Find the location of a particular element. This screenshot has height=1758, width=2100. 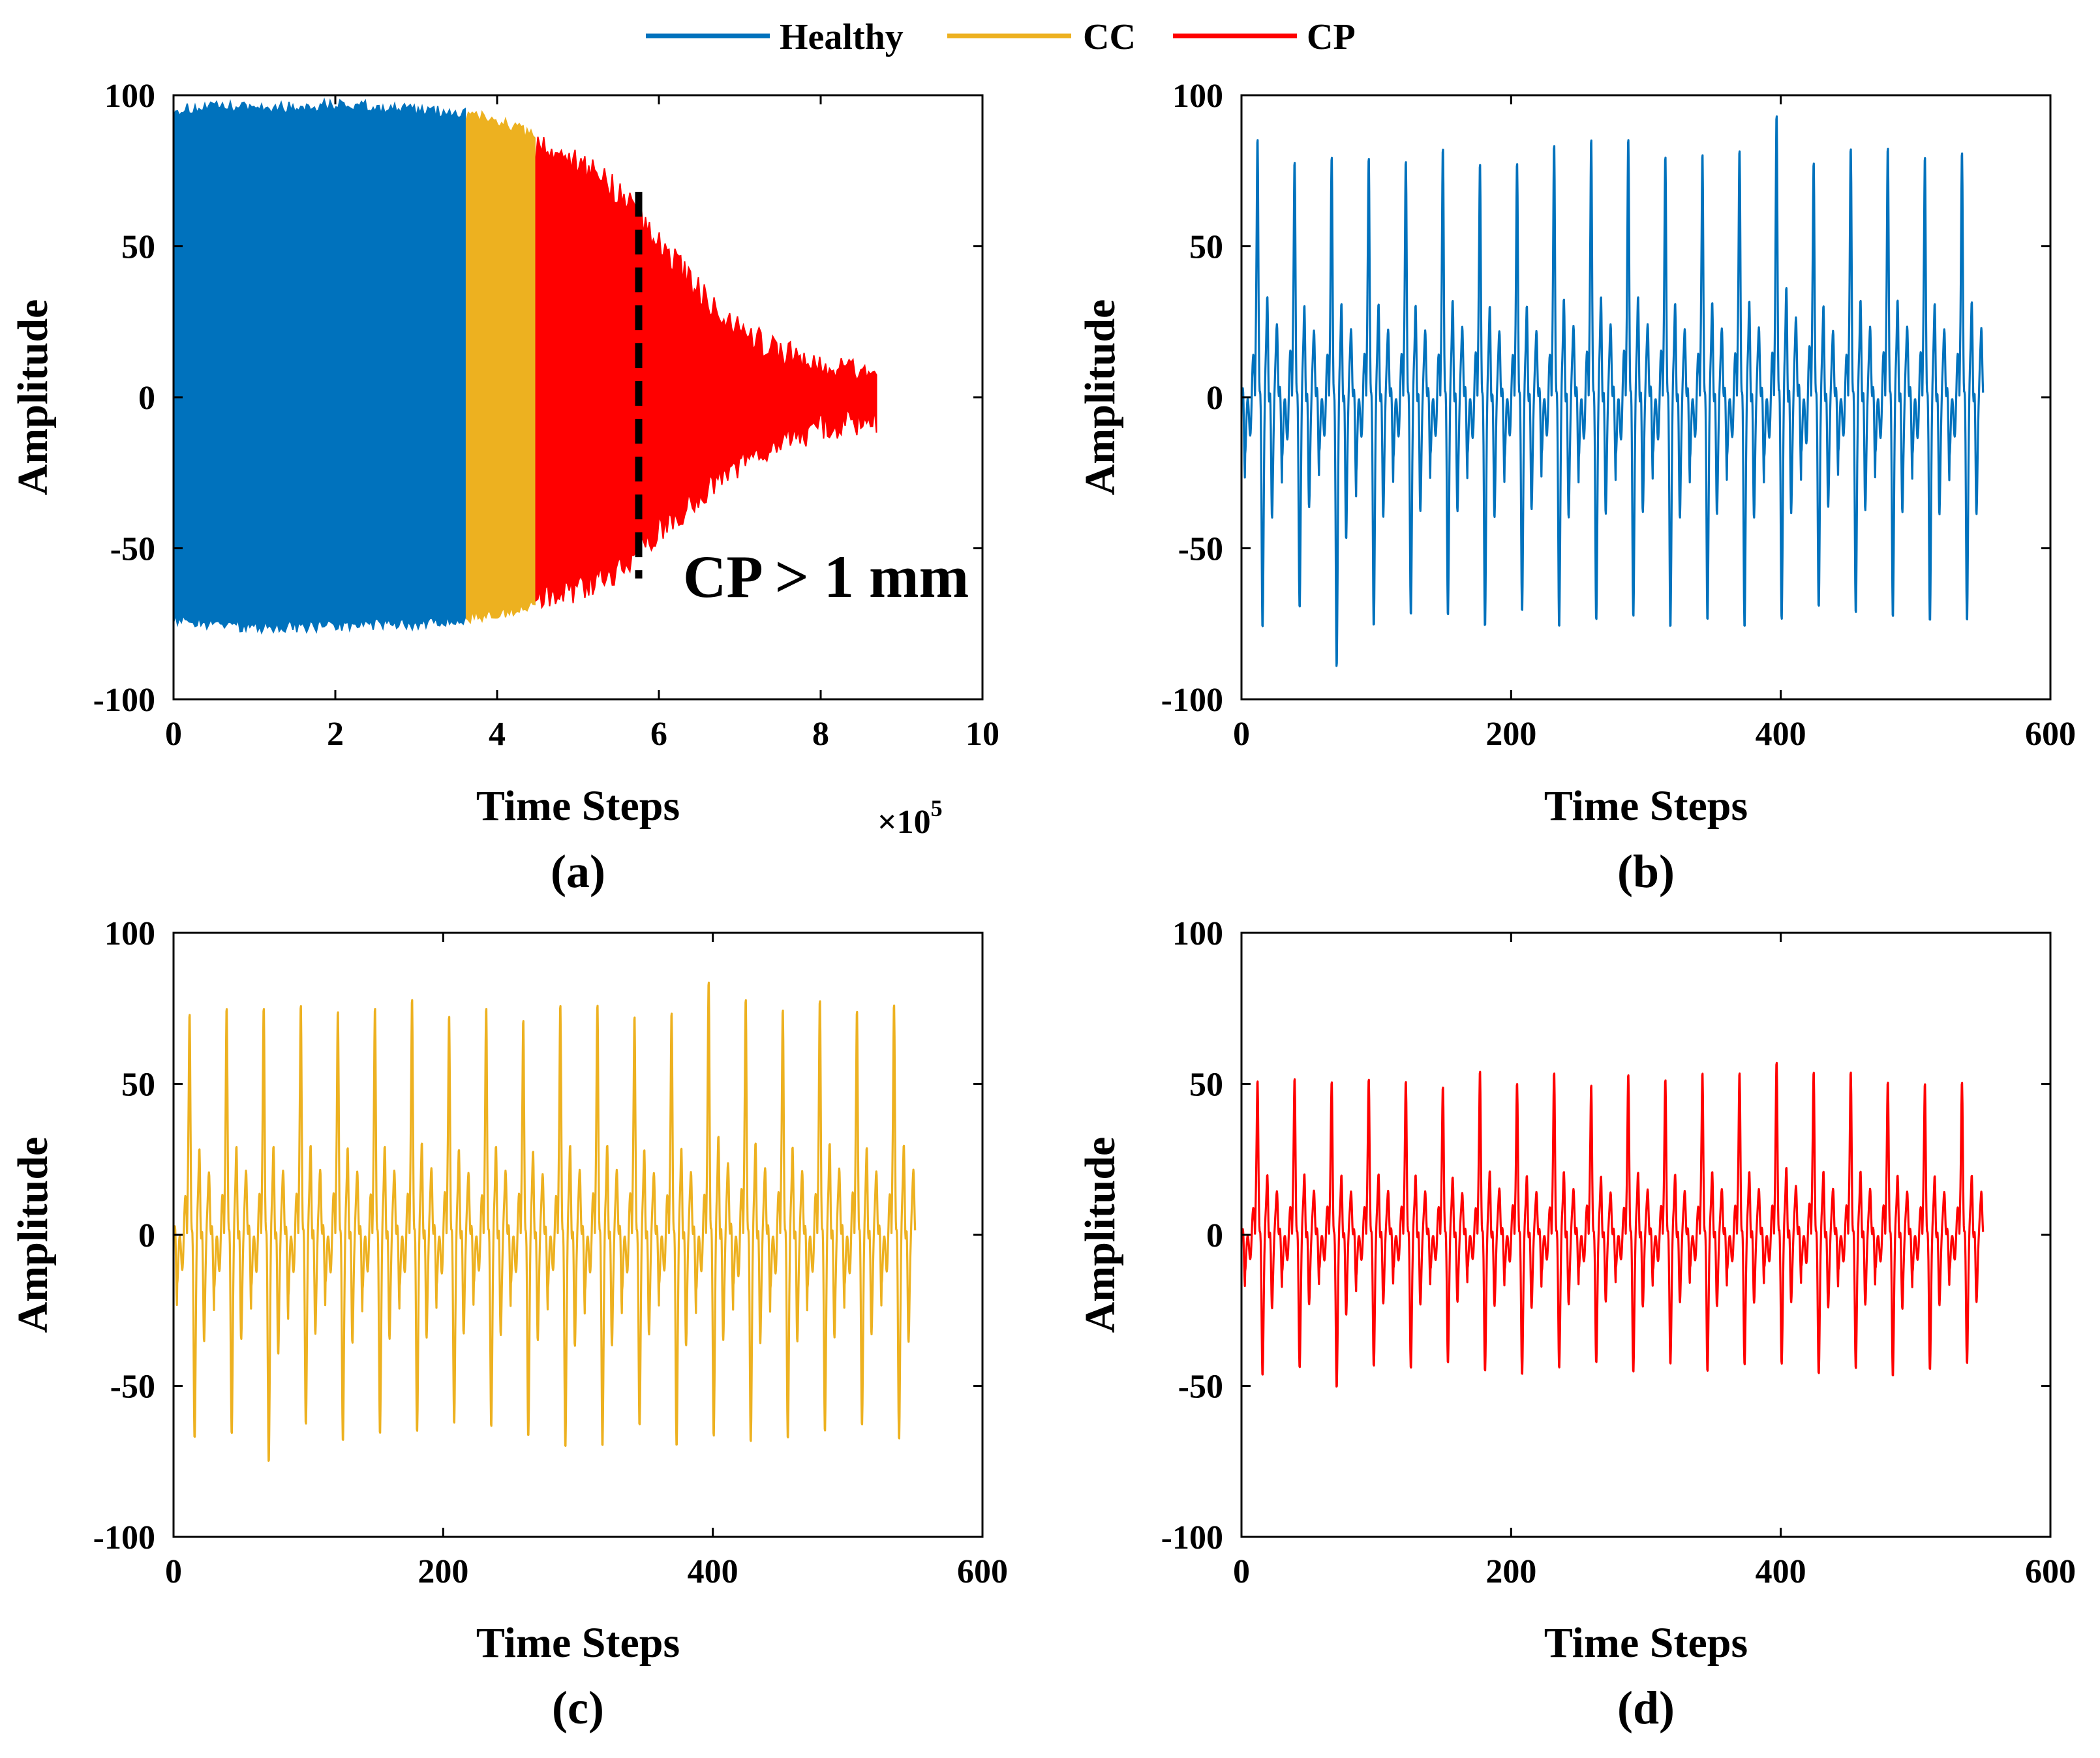

panel-c-y-label: Amplitude is located at coordinates (33, 1235).